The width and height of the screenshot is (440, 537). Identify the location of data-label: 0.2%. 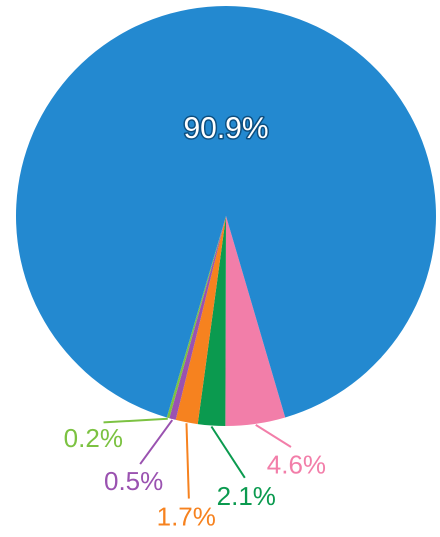
(93, 437).